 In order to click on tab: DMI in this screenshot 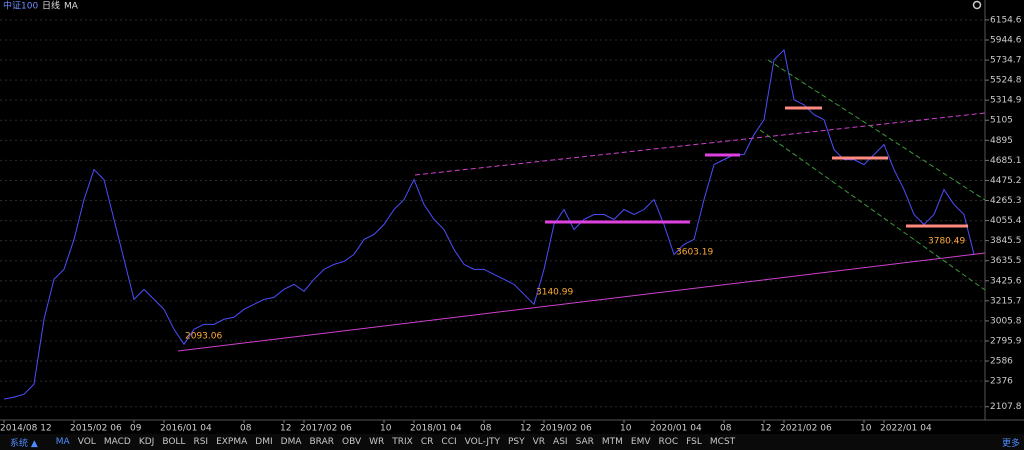, I will do `click(264, 442)`.